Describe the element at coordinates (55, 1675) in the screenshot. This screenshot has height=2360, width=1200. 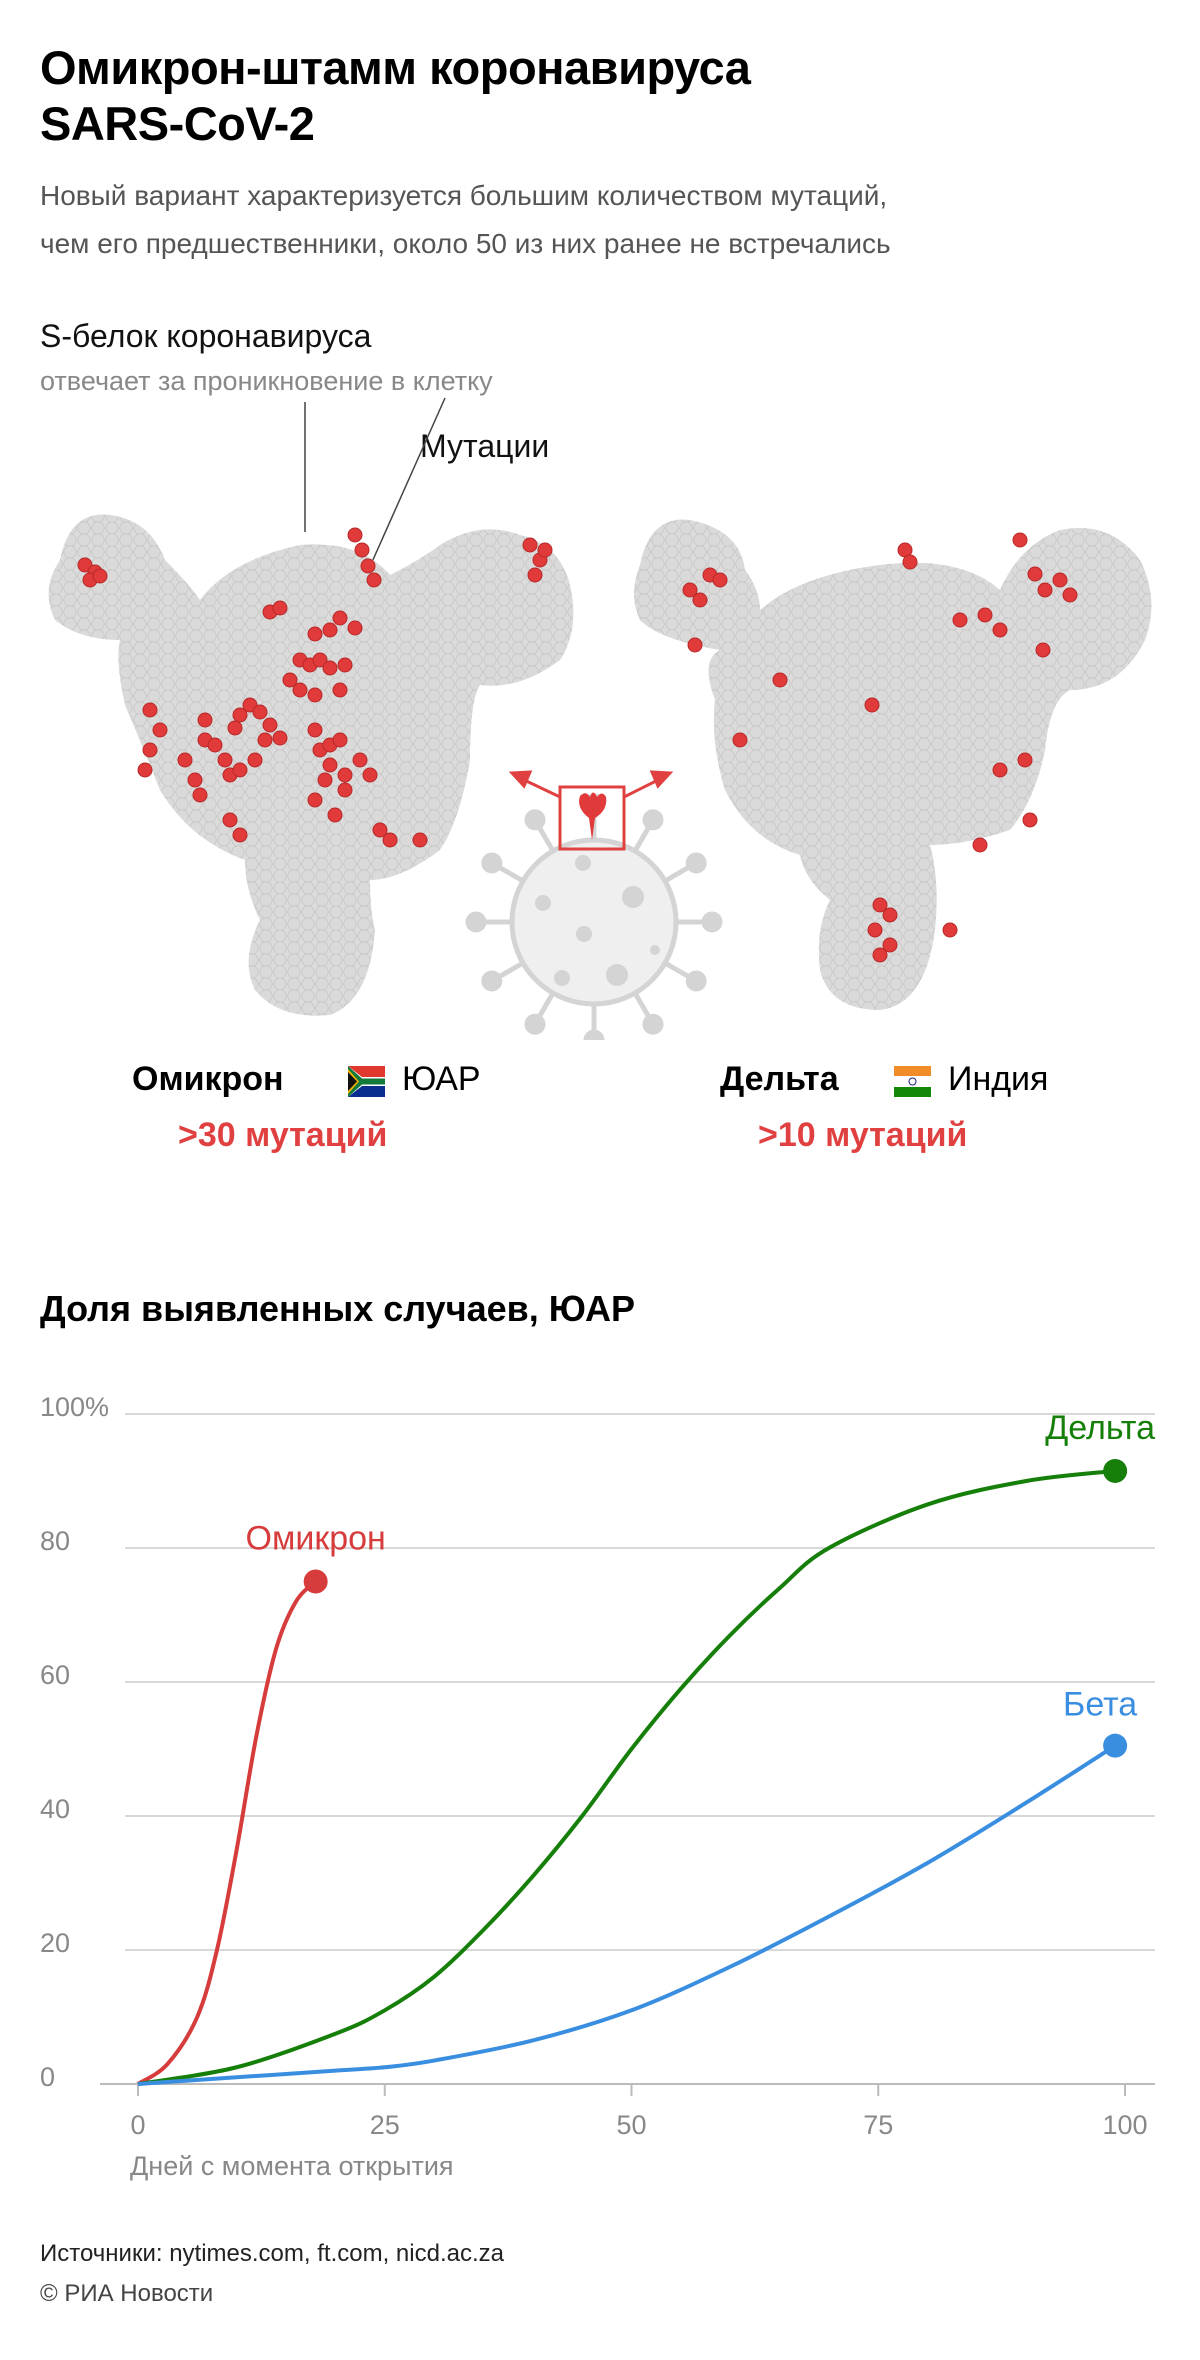
I see `y-tick-label: 60` at that location.